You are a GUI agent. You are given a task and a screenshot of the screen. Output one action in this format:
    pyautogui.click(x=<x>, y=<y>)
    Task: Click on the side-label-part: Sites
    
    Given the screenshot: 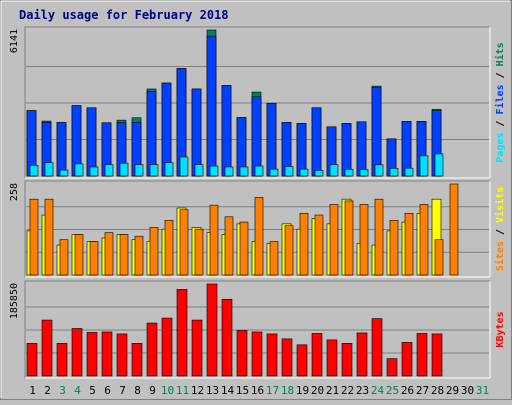 What is the action you would take?
    pyautogui.click(x=500, y=256)
    